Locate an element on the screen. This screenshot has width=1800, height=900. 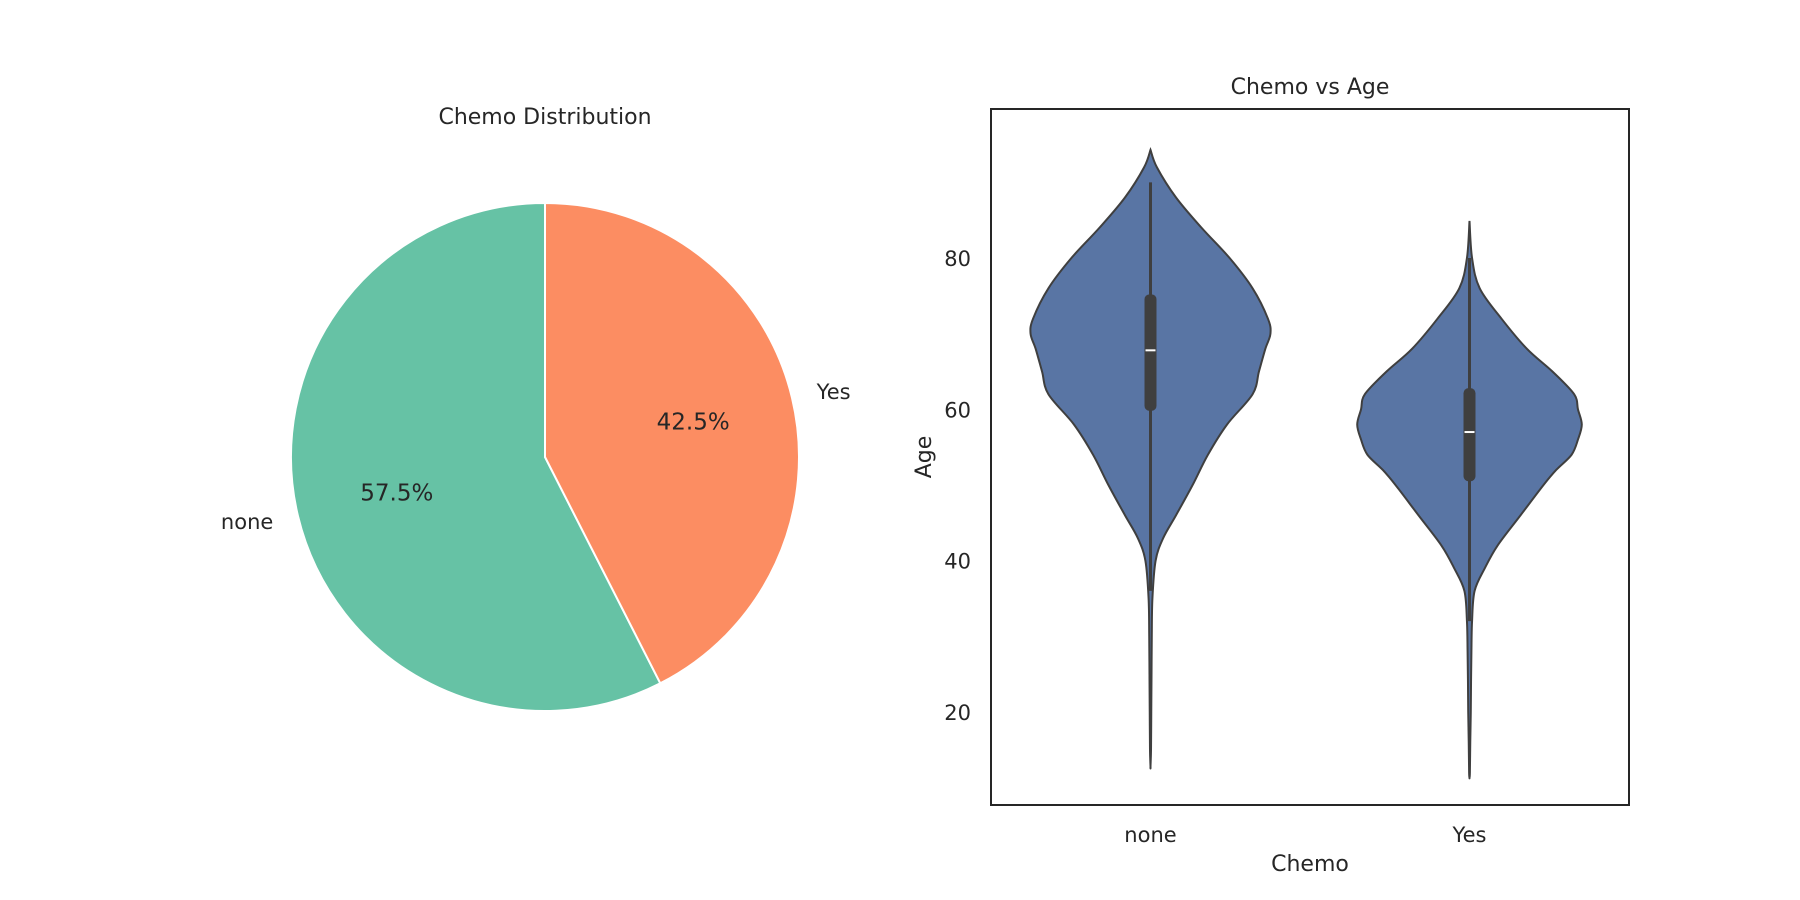
pie-slice-yes is located at coordinates (672, 443).